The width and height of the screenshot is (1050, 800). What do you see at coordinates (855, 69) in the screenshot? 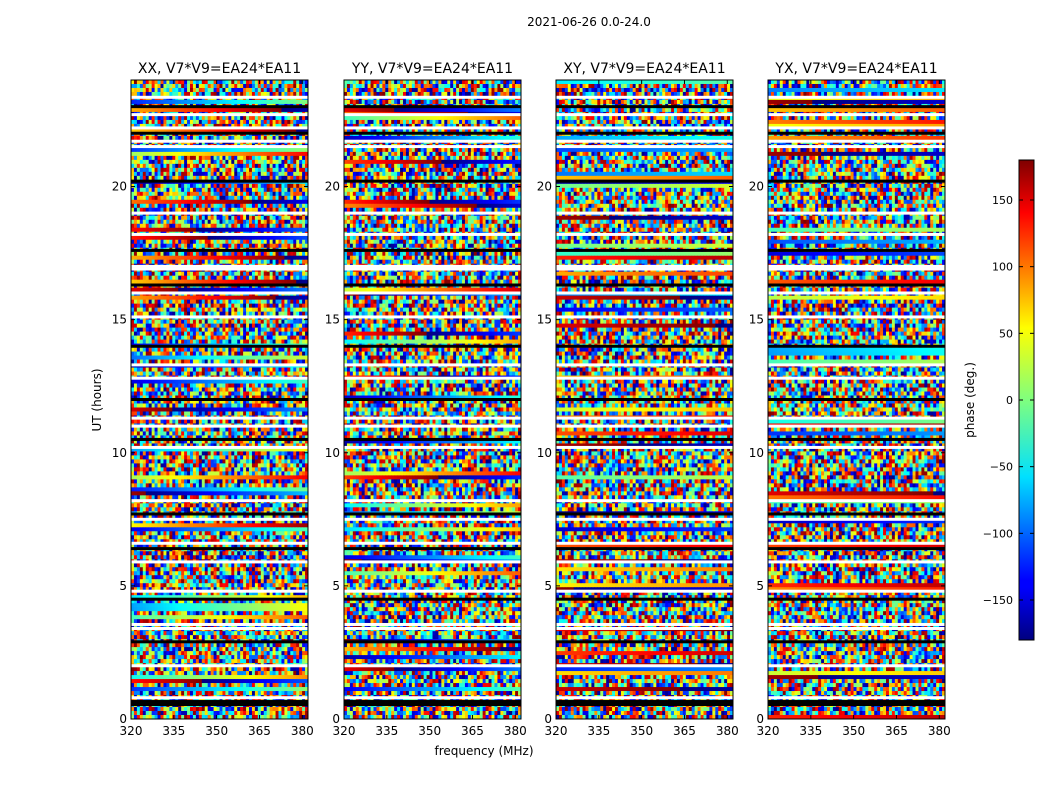
I see `panel-title: YX, V7*V9=EA24*EA11` at bounding box center [855, 69].